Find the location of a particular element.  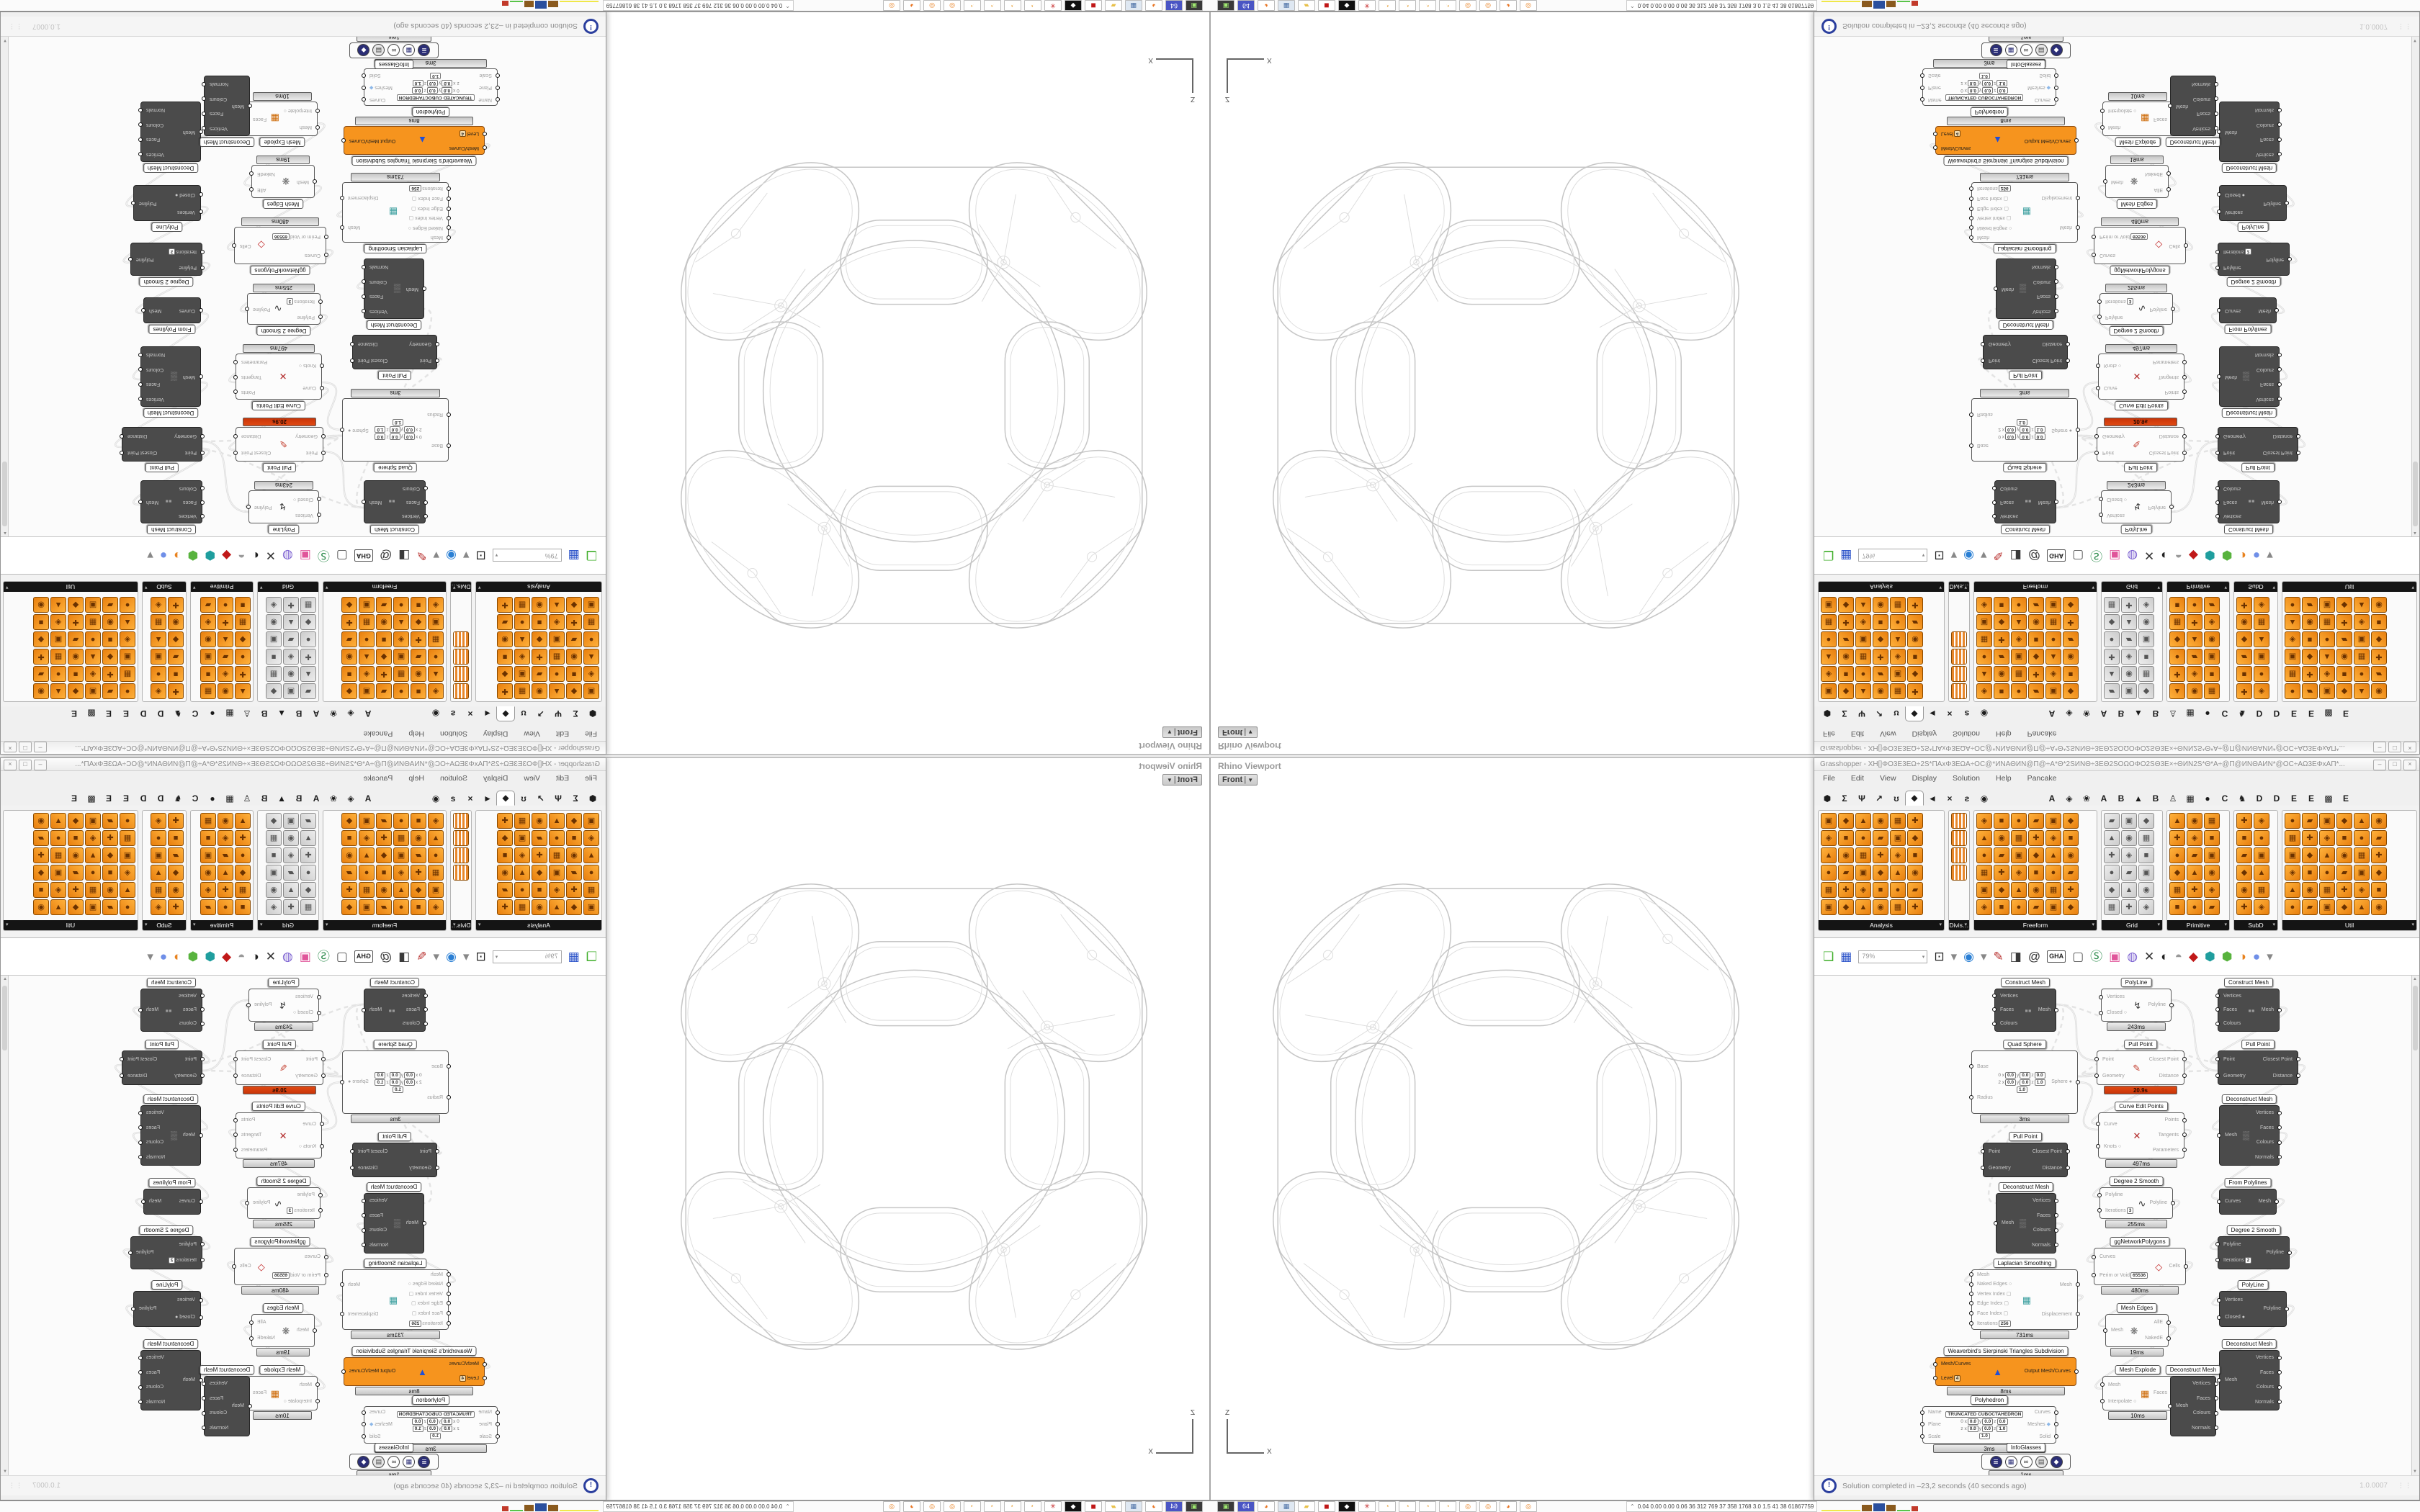

canvas-toggle-icon: ◨ is located at coordinates (404, 555).